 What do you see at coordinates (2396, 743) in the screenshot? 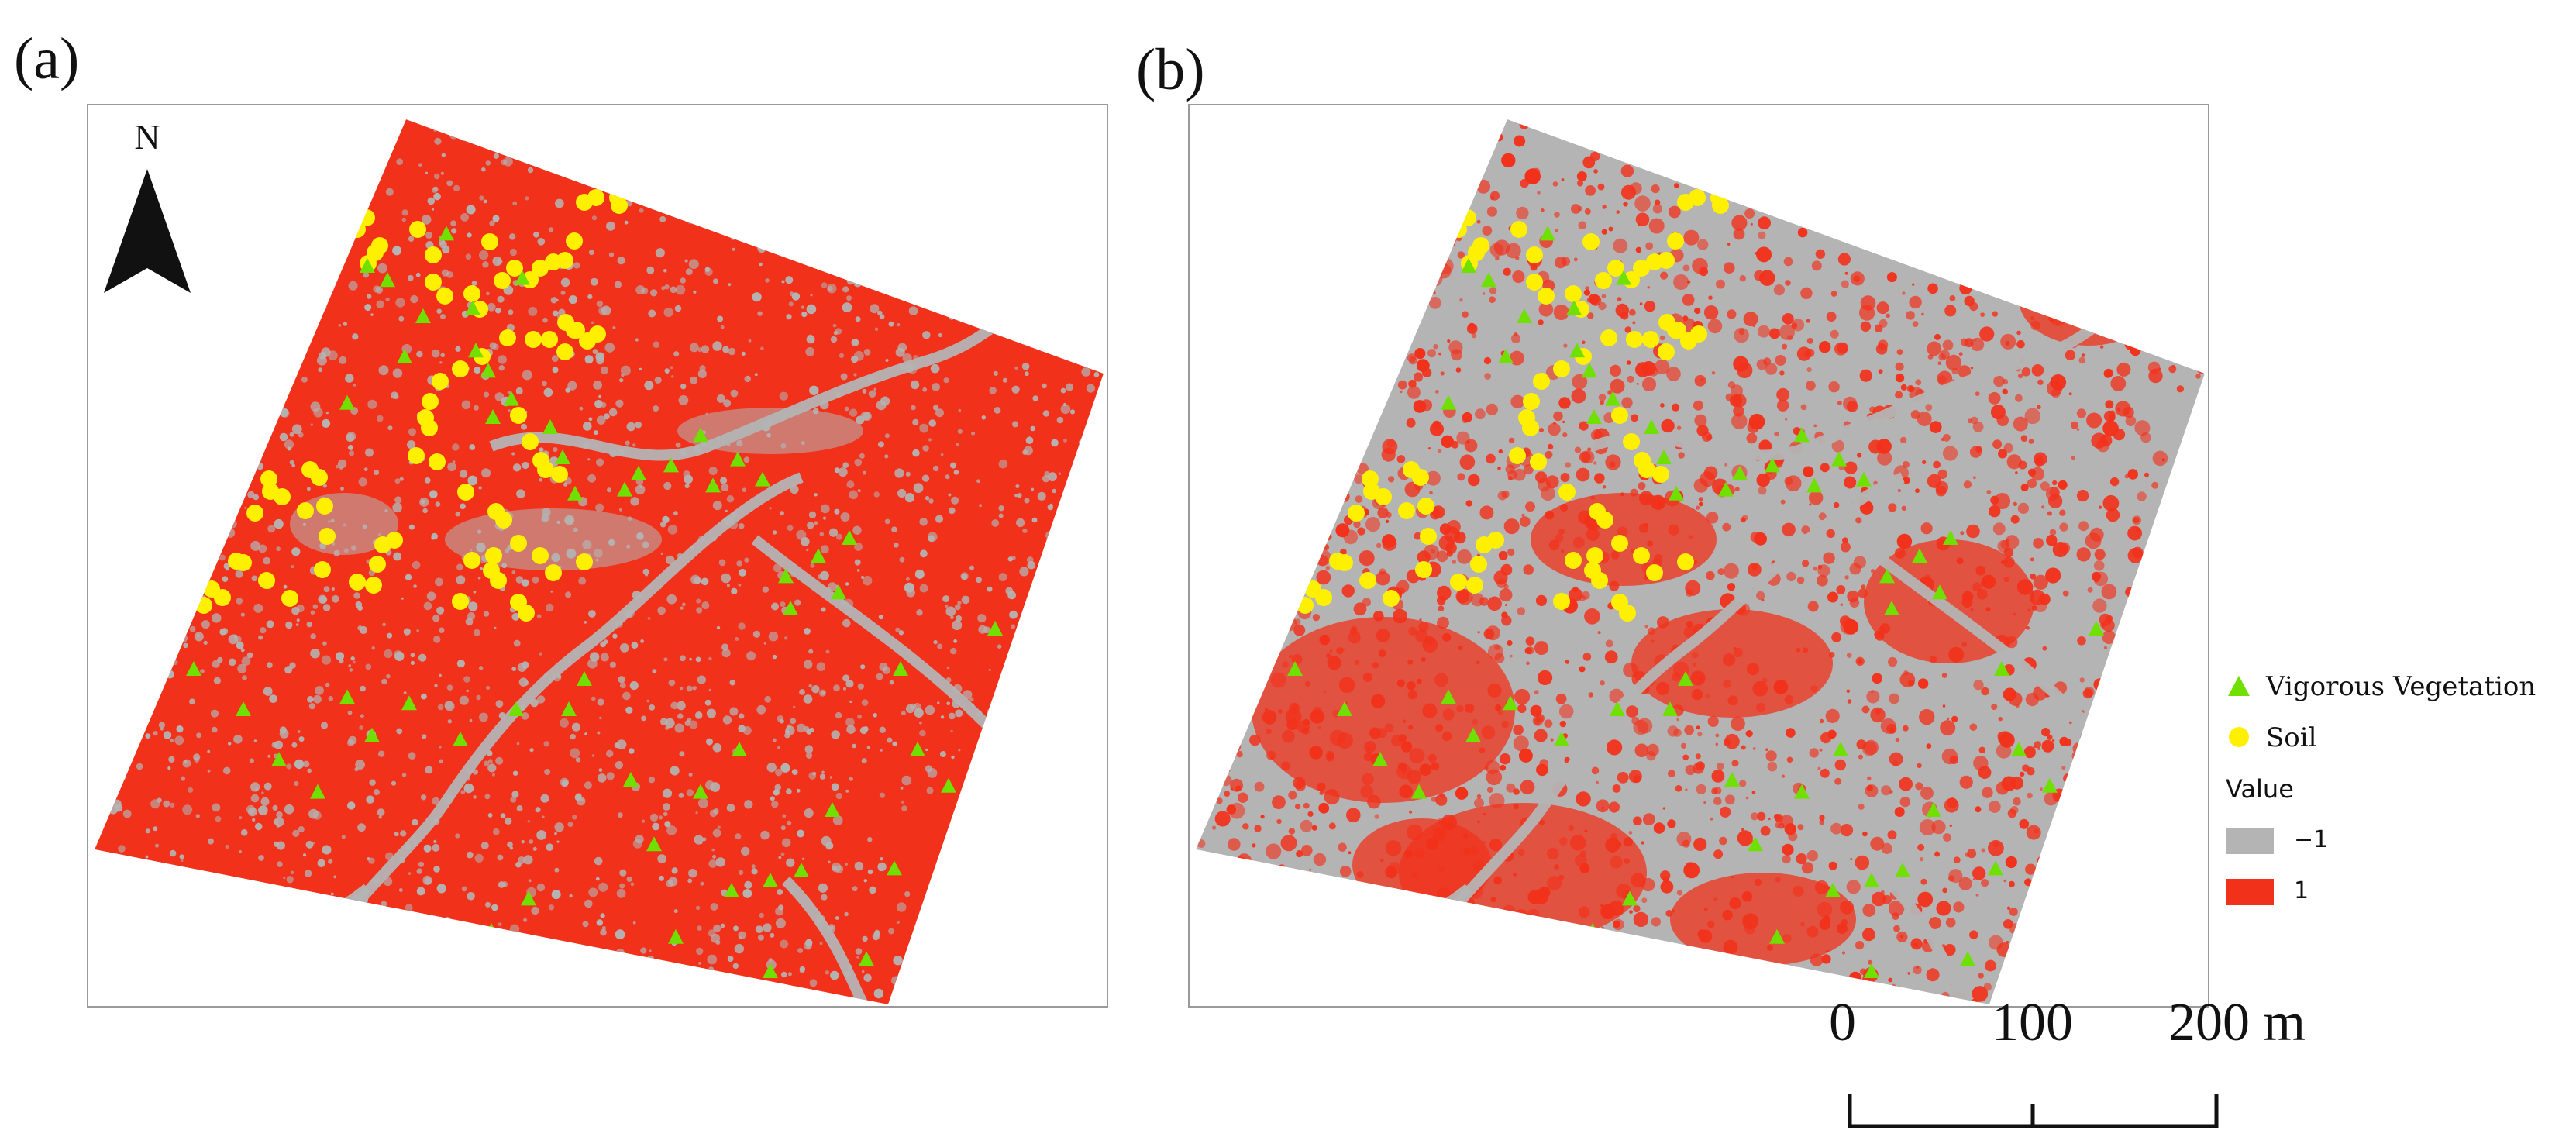
I see `legend-item-soil: Soil` at bounding box center [2396, 743].